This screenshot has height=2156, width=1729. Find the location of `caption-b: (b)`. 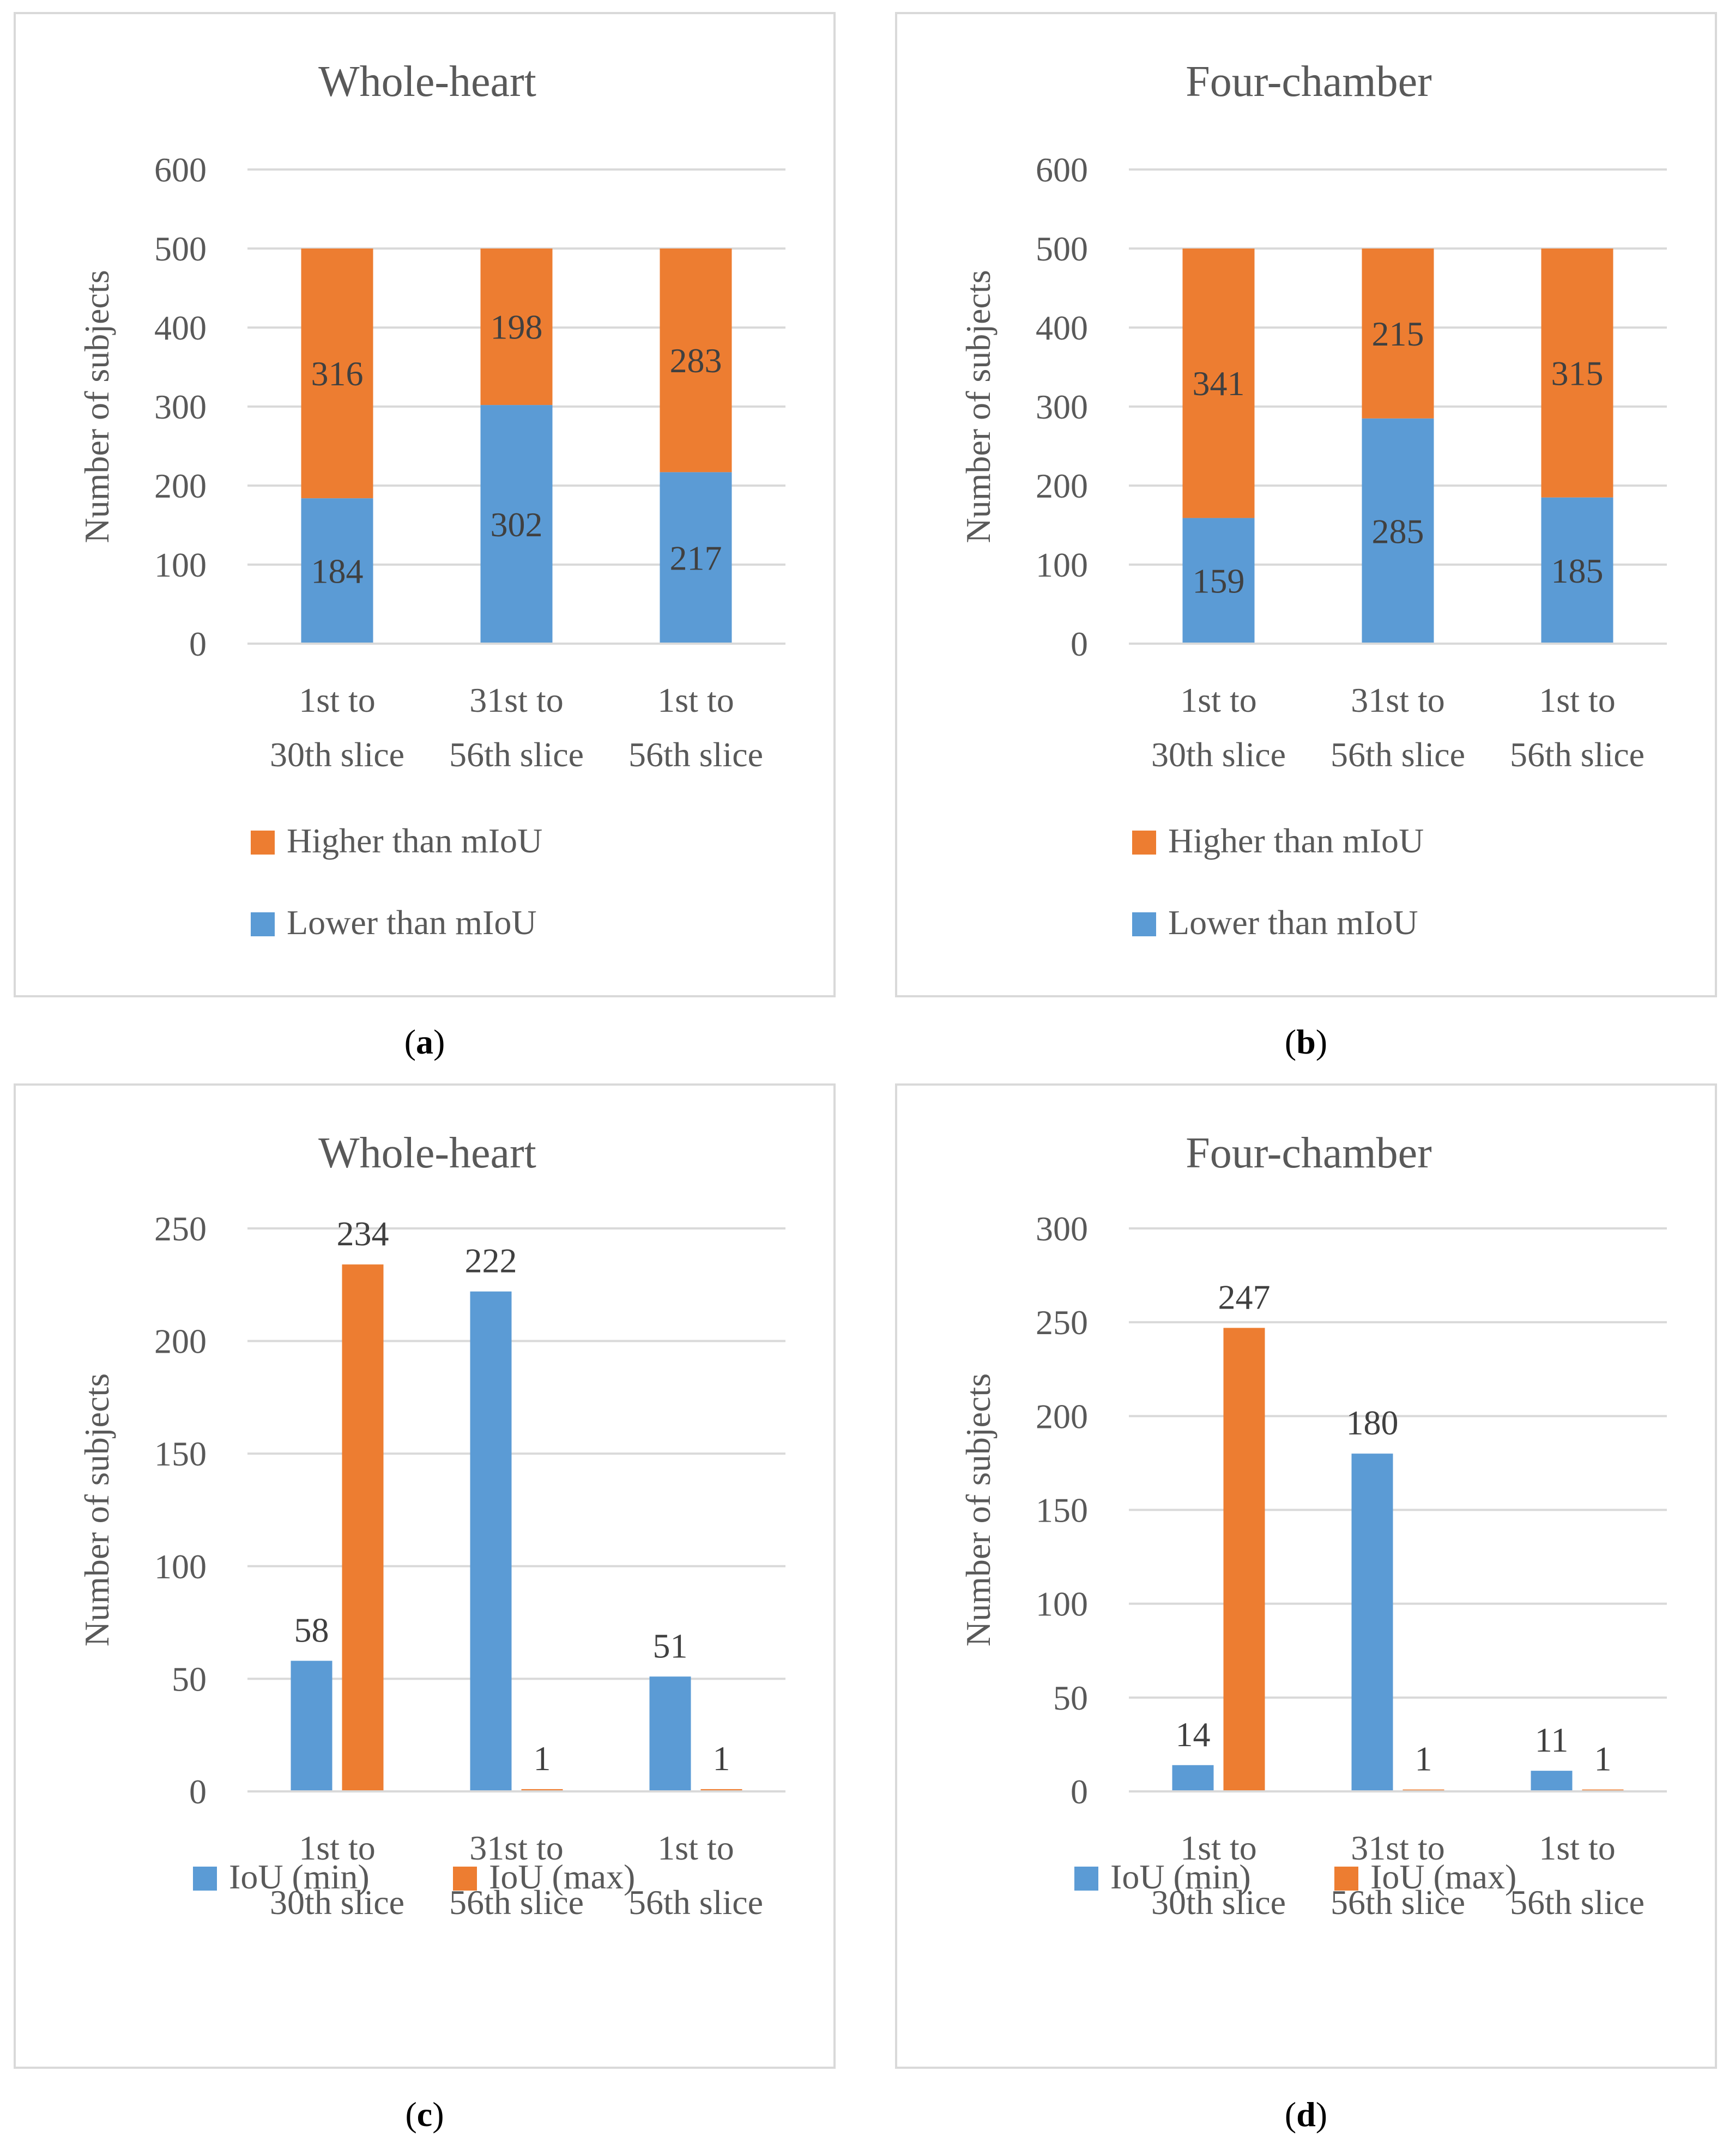

caption-b: (b) is located at coordinates (1306, 1042).